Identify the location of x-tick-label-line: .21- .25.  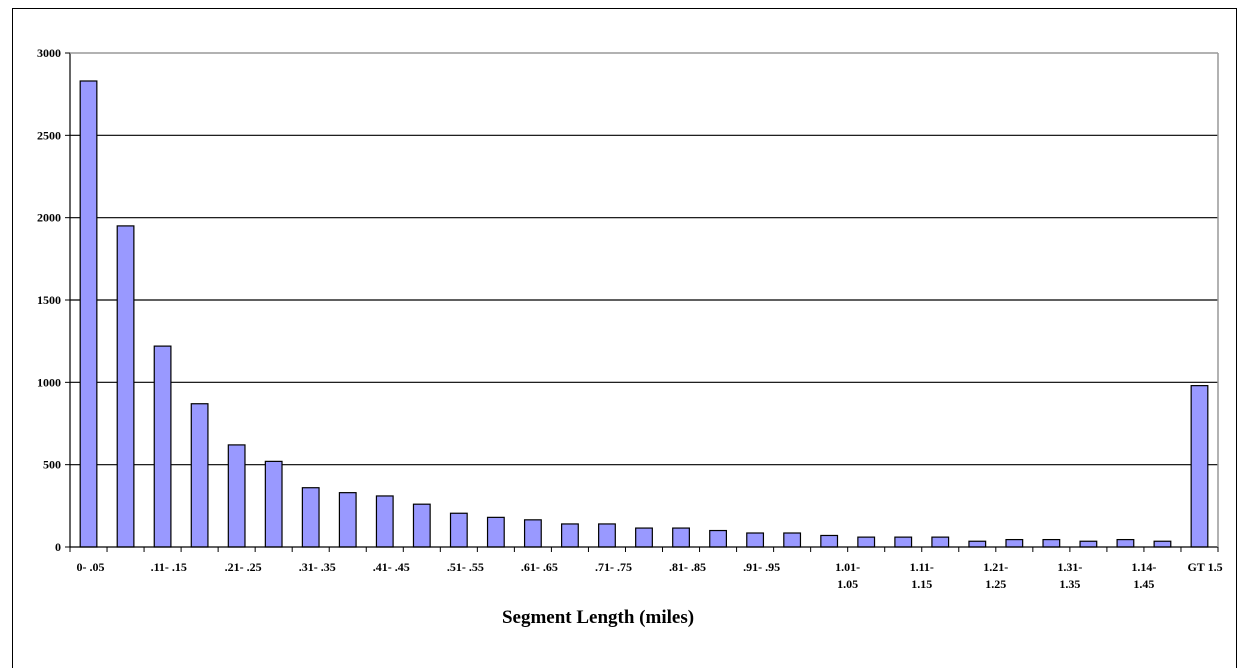
(243, 567).